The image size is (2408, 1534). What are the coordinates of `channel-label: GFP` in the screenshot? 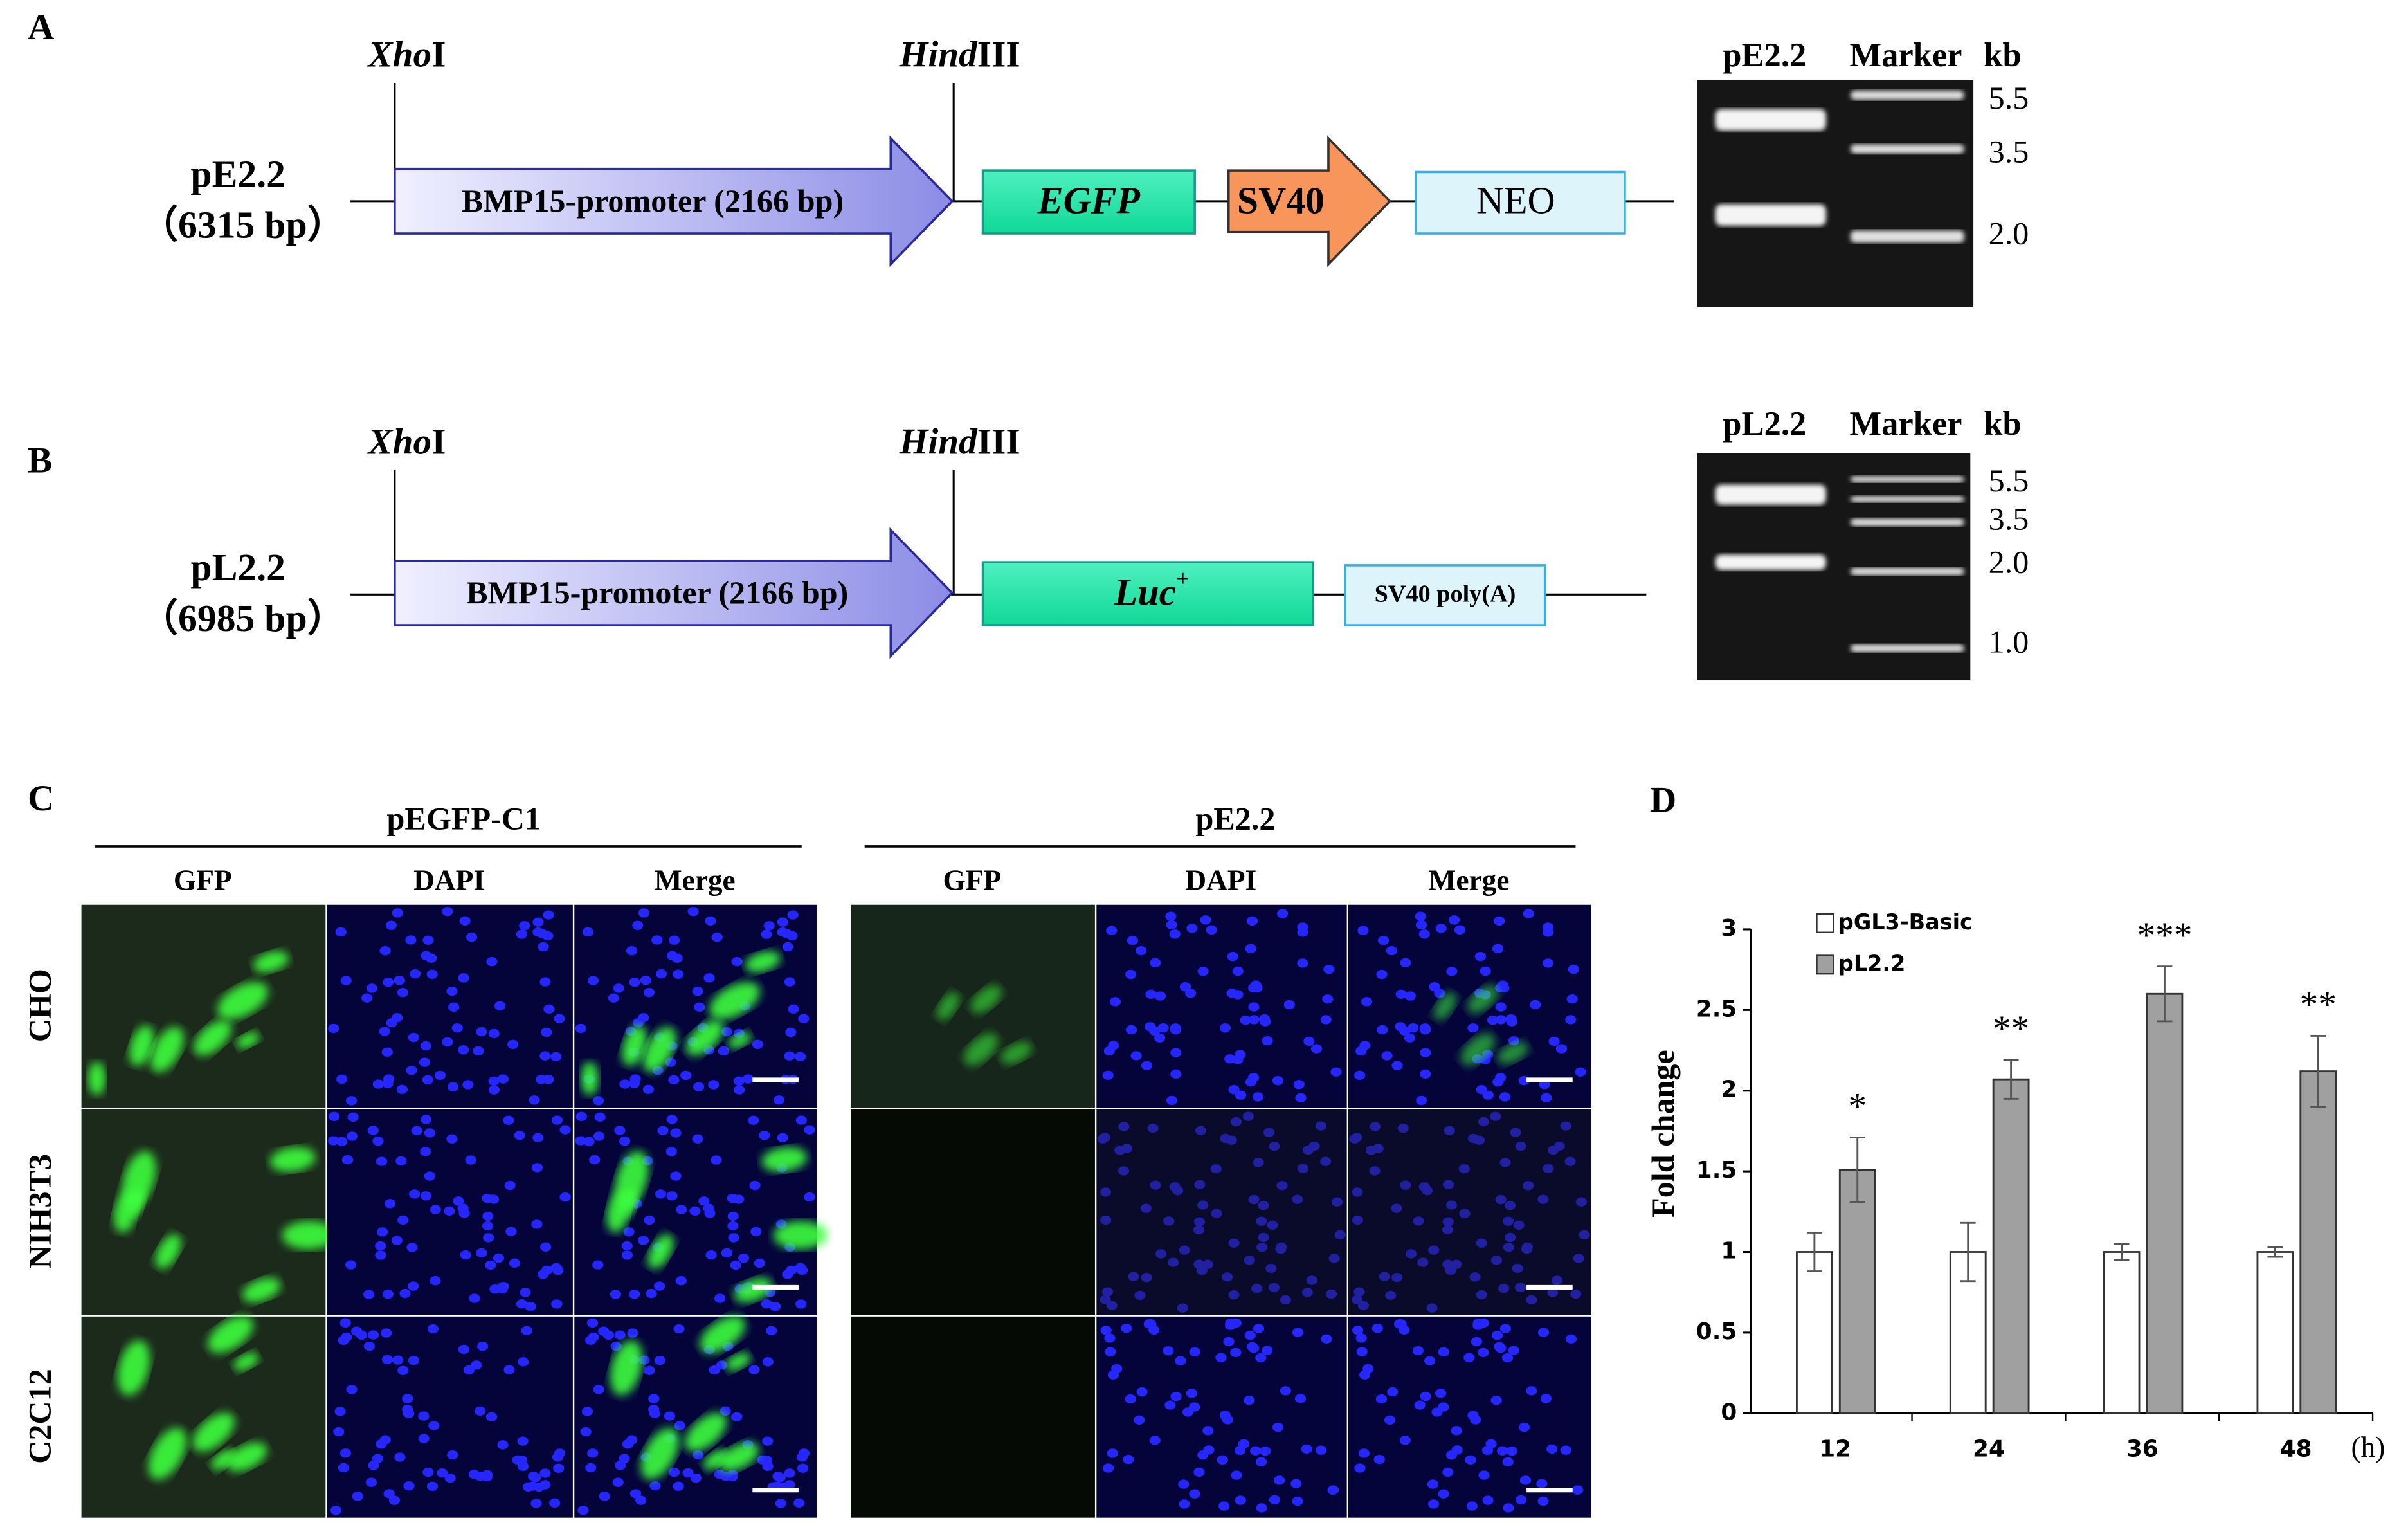 It's located at (203, 881).